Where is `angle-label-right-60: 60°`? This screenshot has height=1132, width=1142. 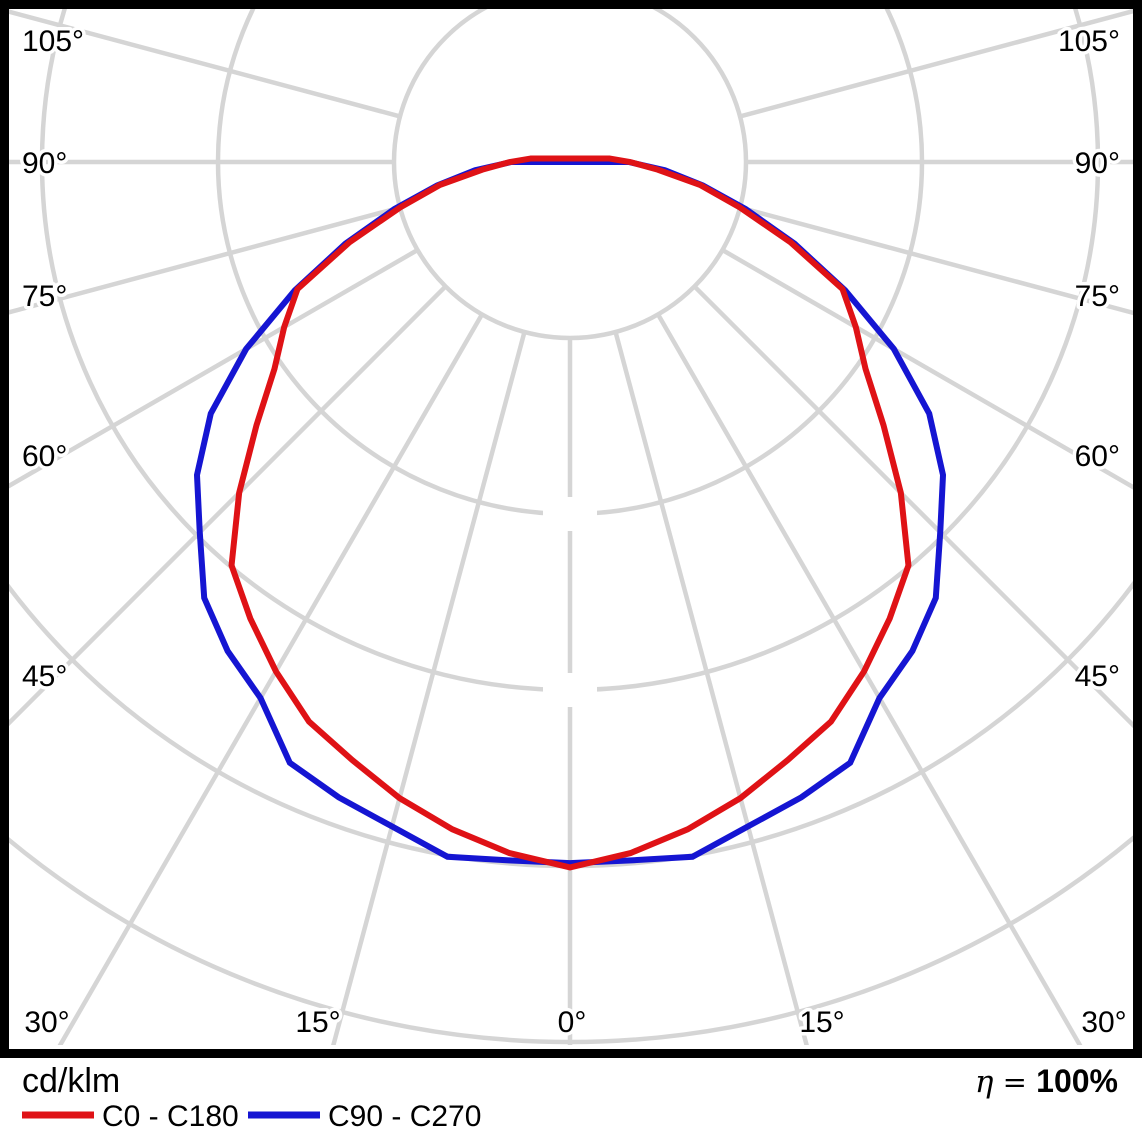 angle-label-right-60: 60° is located at coordinates (1097, 456).